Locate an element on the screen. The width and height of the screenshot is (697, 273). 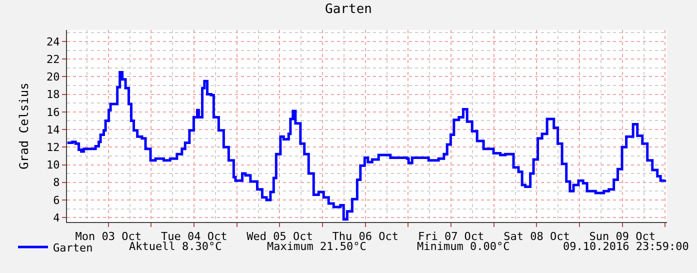
y-tick-label: 14 is located at coordinates (53, 129).